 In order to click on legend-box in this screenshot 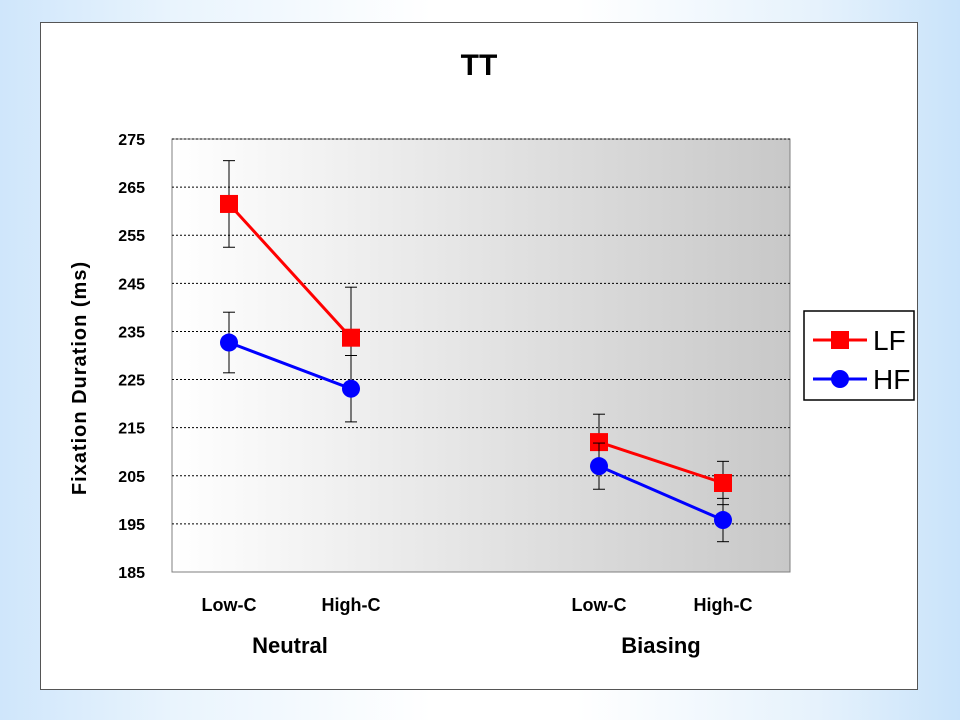, I will do `click(859, 355)`.